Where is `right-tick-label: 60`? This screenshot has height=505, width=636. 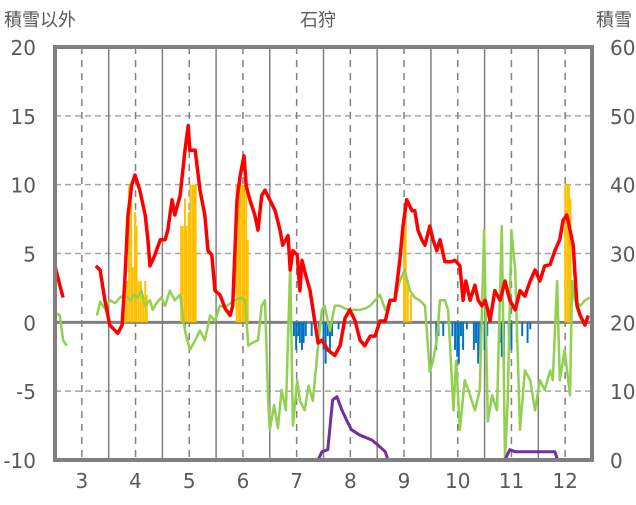
right-tick-label: 60 is located at coordinates (622, 48).